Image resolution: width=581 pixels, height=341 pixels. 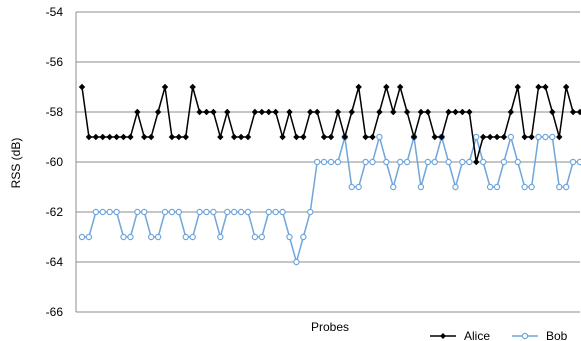 What do you see at coordinates (499, 335) in the screenshot?
I see `legend: Alice Bob` at bounding box center [499, 335].